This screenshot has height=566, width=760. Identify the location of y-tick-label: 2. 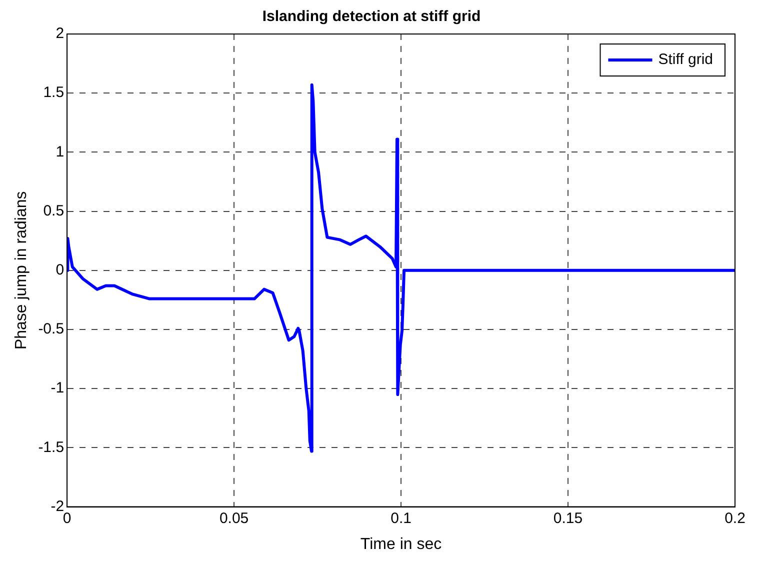
(60, 33).